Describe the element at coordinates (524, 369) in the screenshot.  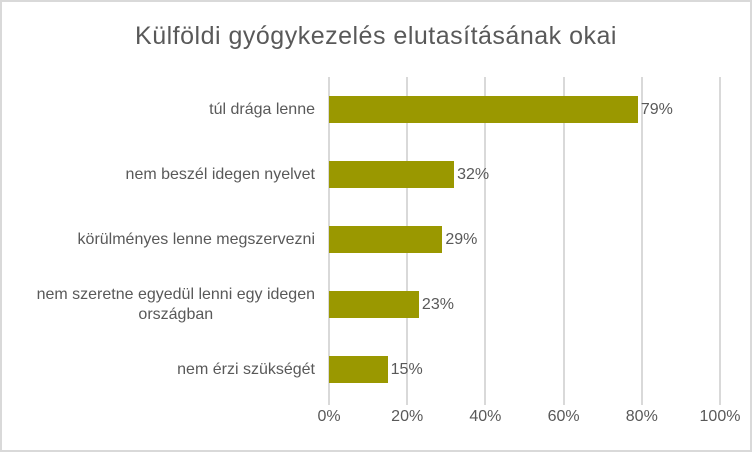
I see `bar-row: 15%` at that location.